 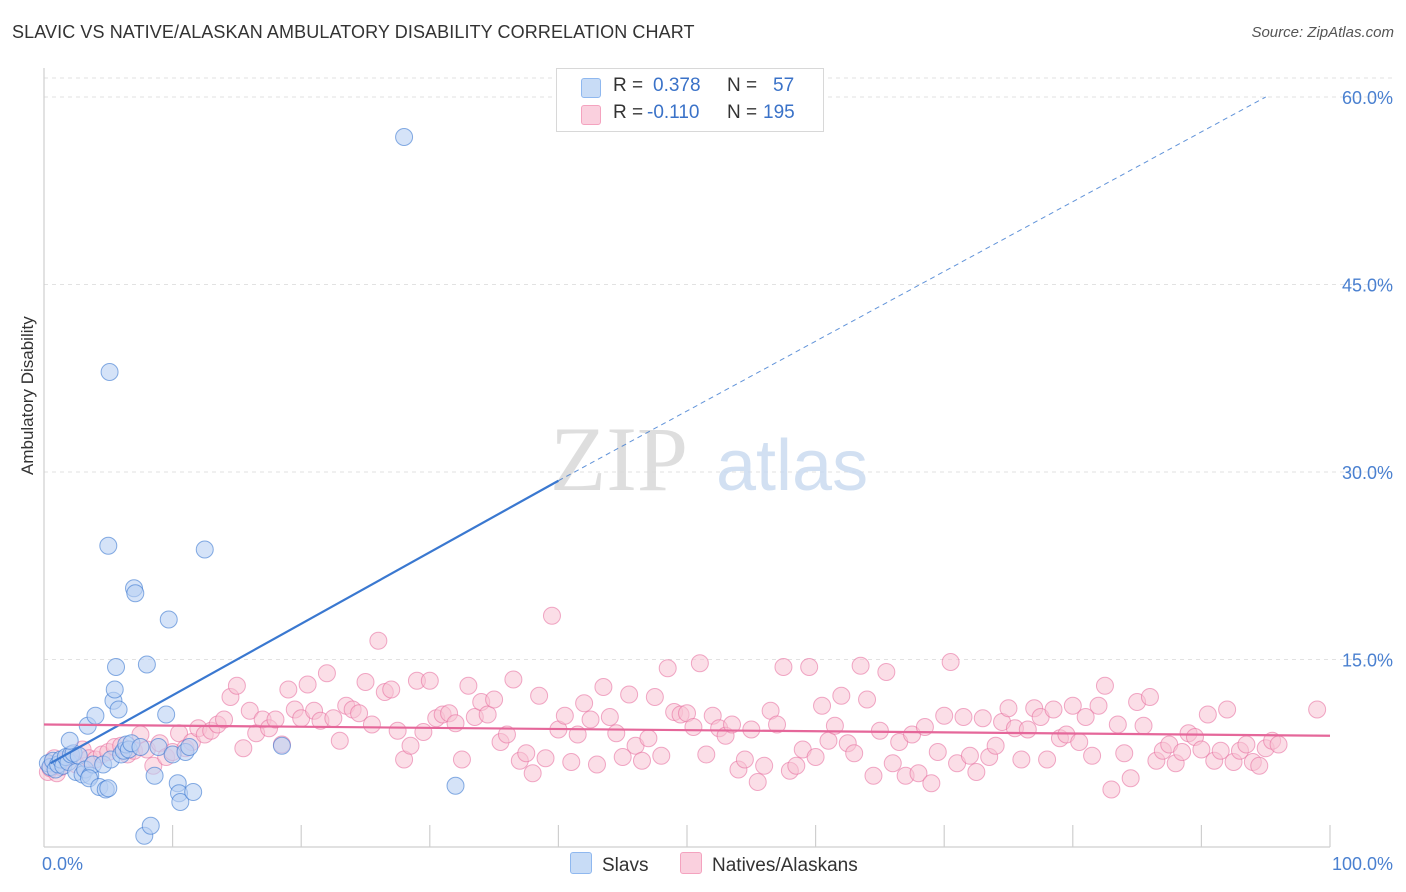 What do you see at coordinates (625, 865) in the screenshot?
I see `legend-label-slavs: Slavs` at bounding box center [625, 865].